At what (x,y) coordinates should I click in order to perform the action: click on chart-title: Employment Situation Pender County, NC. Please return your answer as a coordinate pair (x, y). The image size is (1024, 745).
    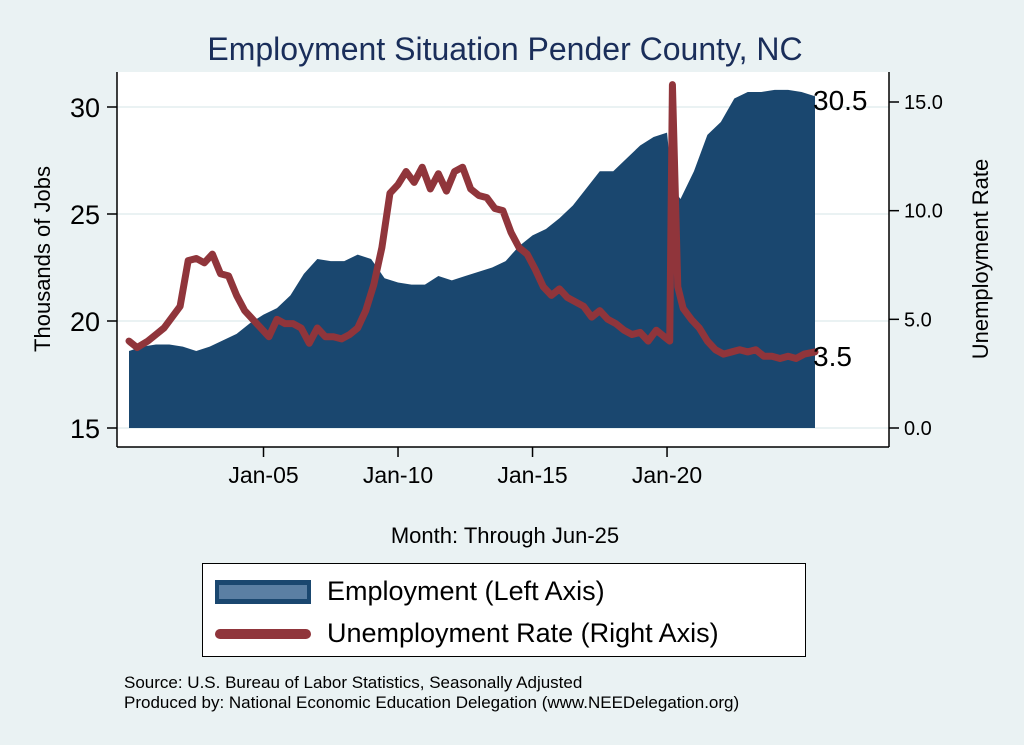
    Looking at the image, I should click on (504, 49).